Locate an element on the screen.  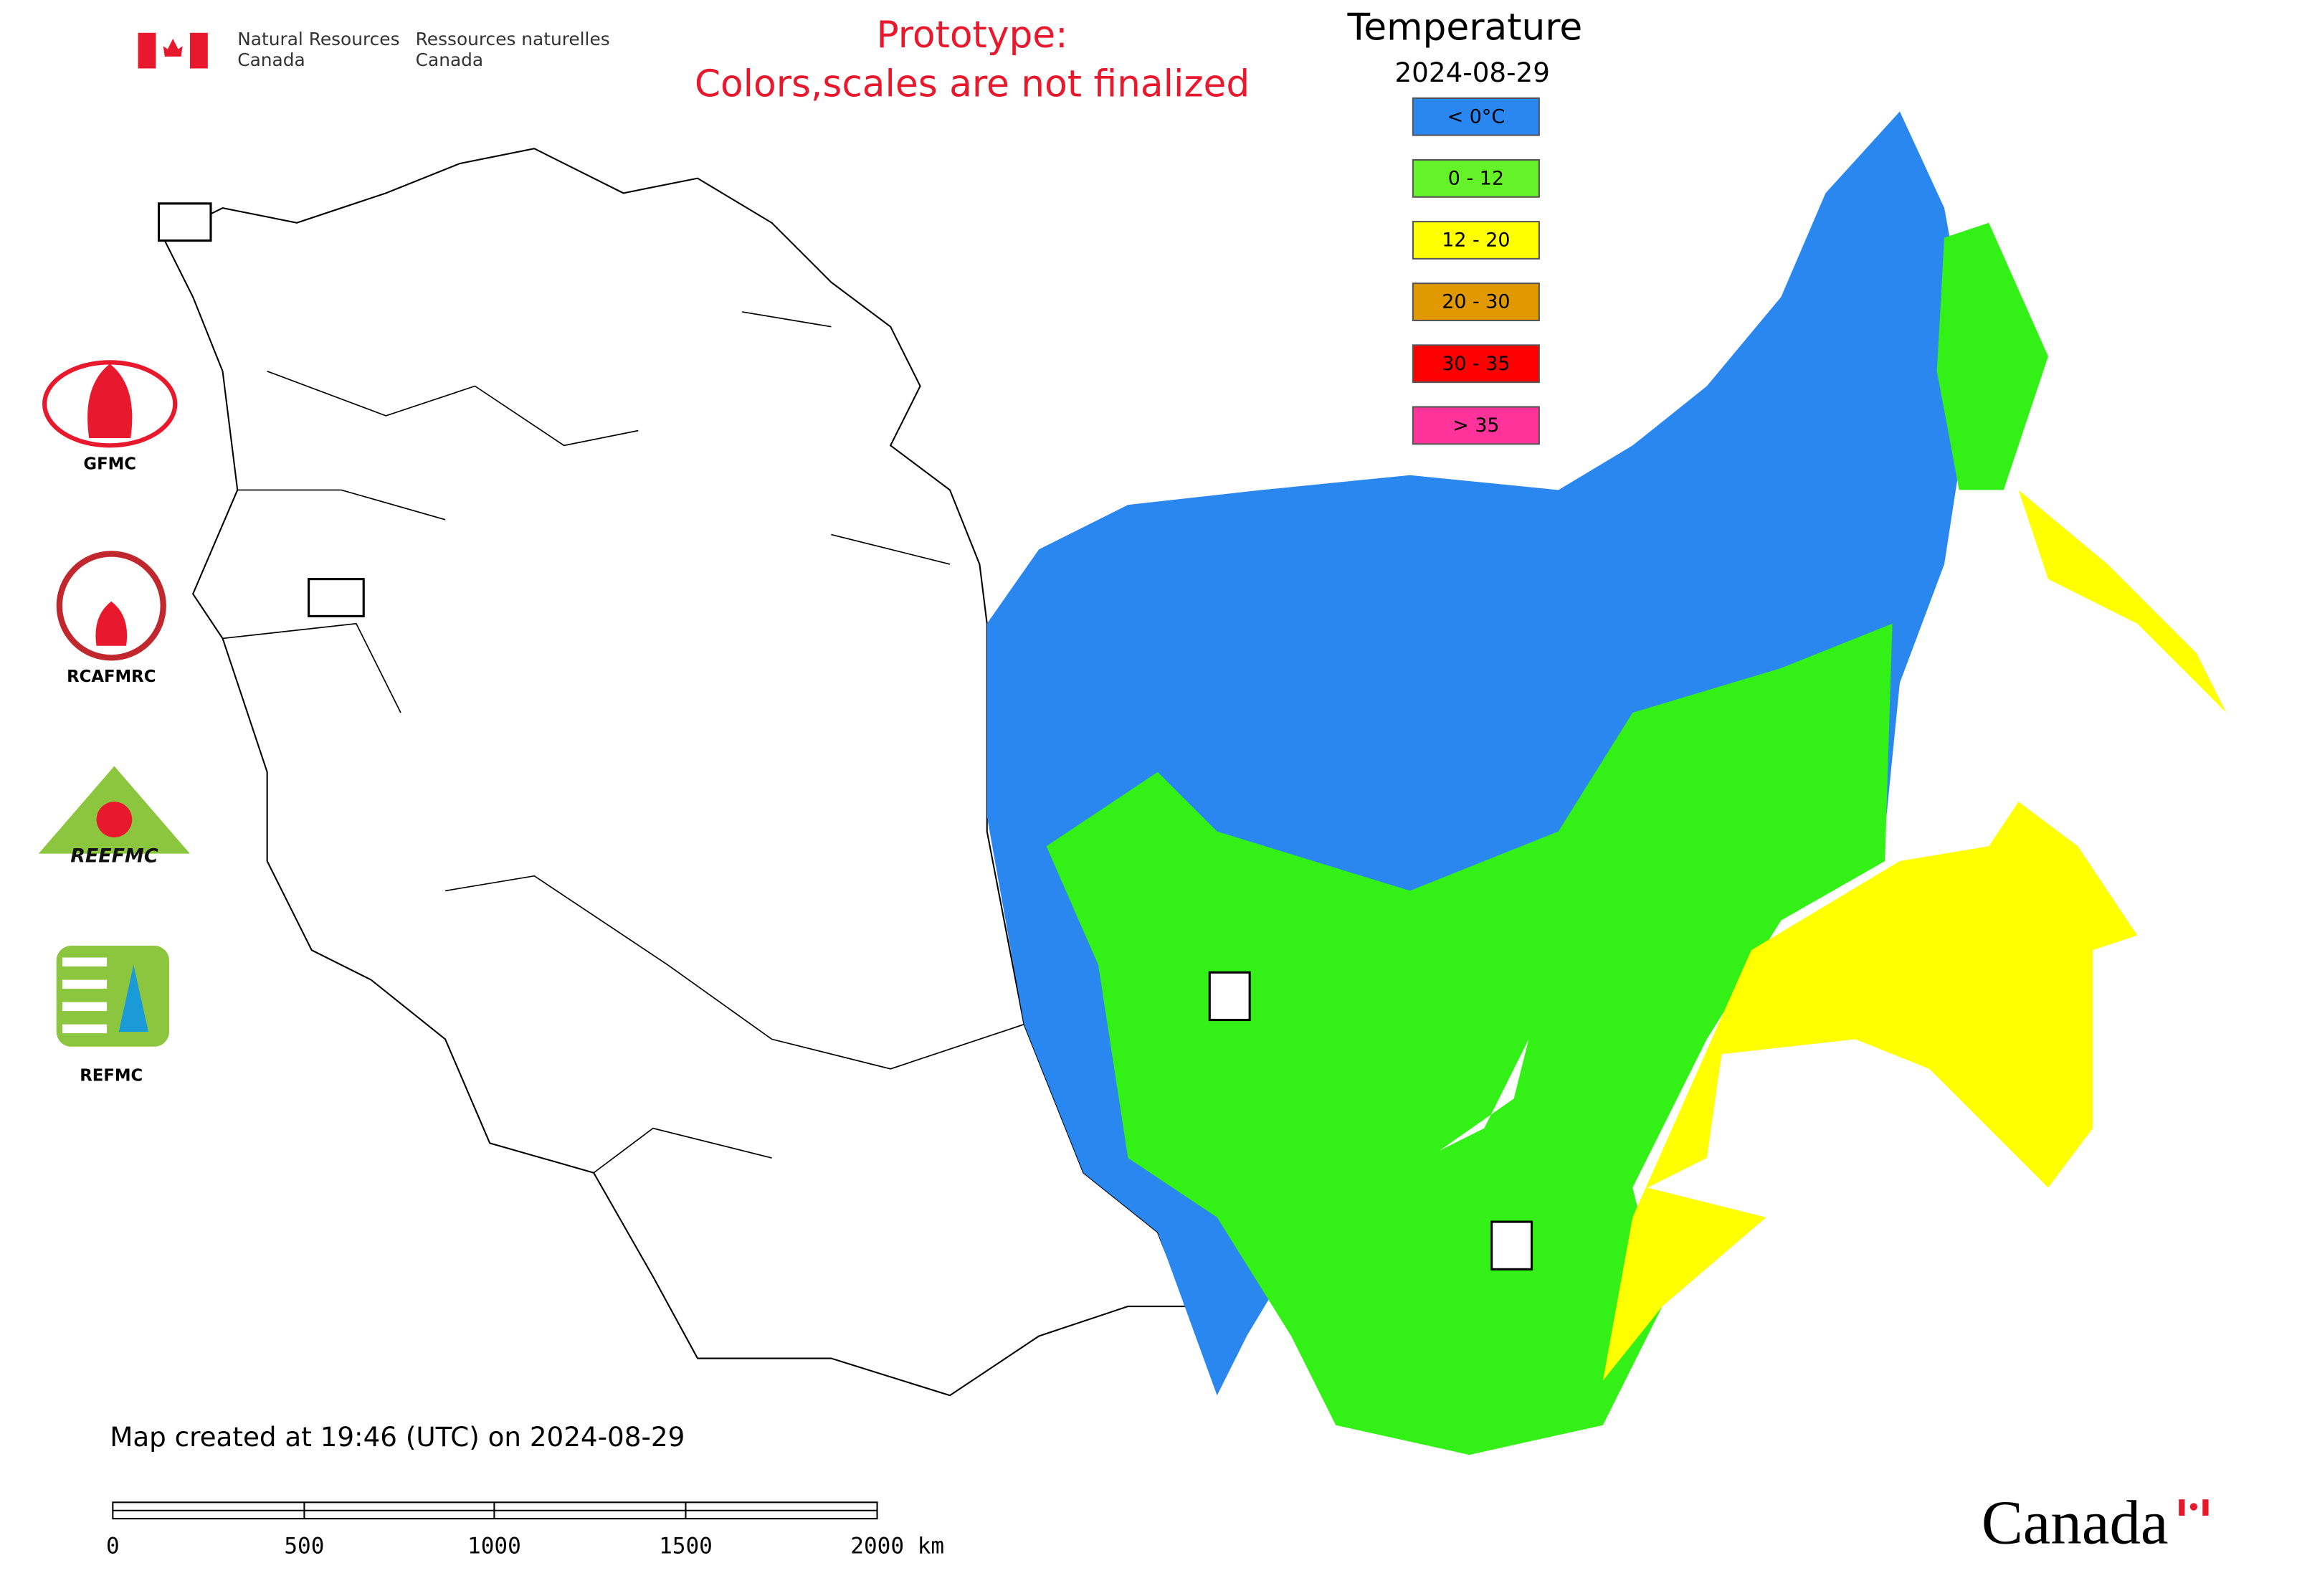
logo-label: REFMC is located at coordinates (112, 1076).